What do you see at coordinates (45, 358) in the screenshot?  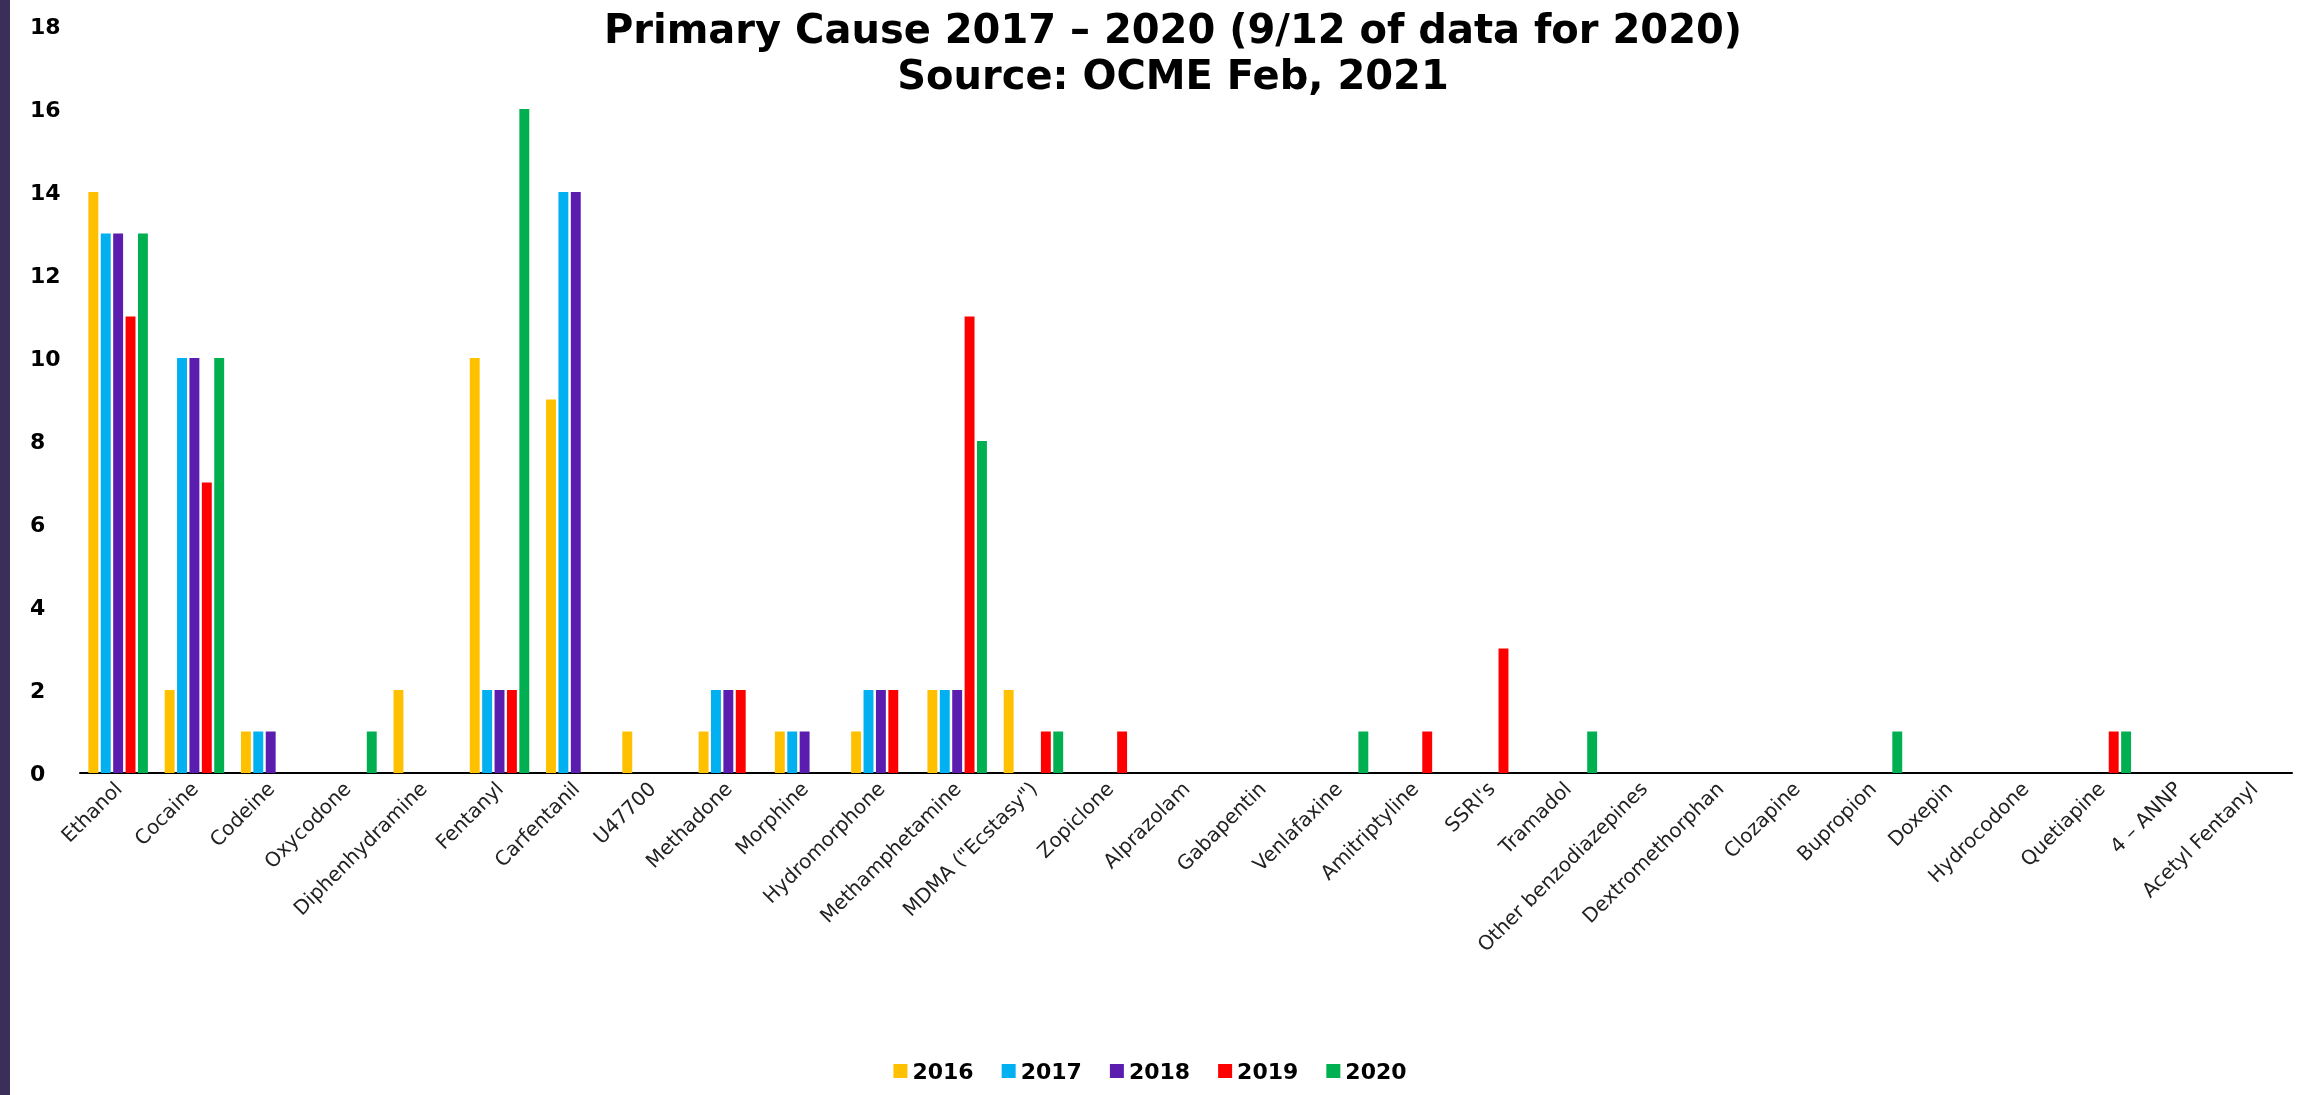 I see `y-tick-label: 10` at bounding box center [45, 358].